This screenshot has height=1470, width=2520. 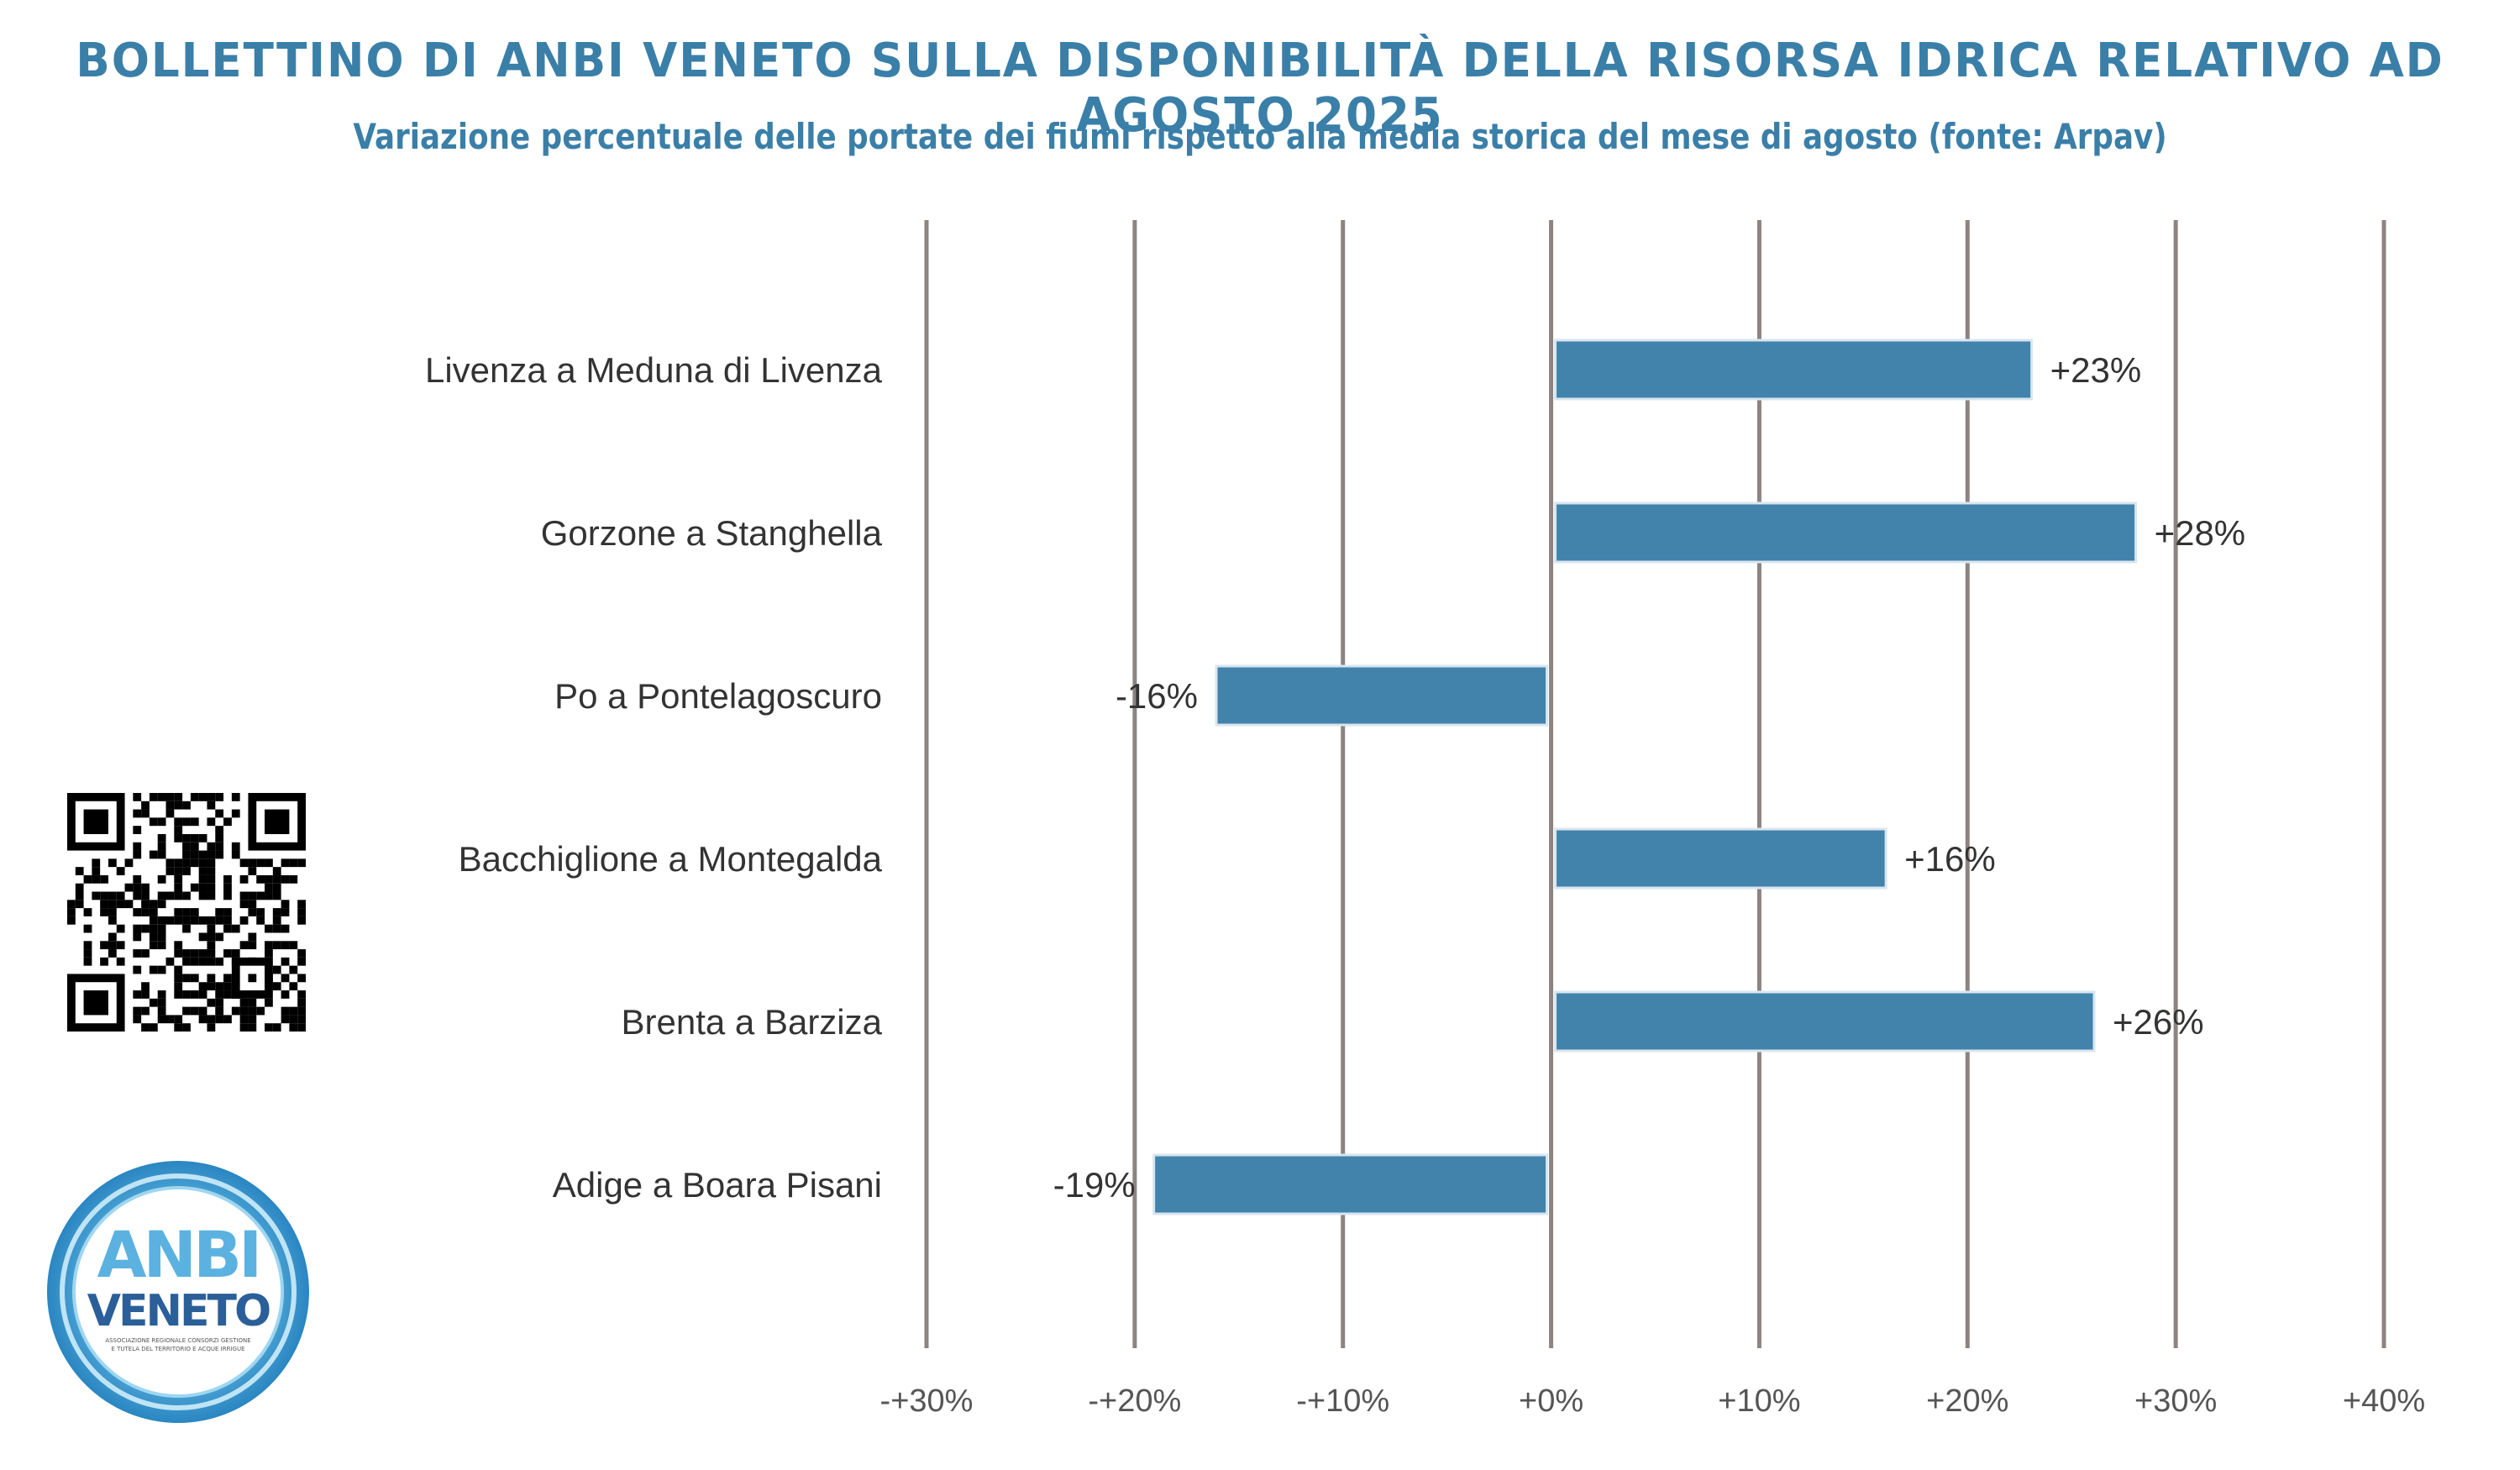 What do you see at coordinates (178, 1311) in the screenshot?
I see `svg-text: VENETO` at bounding box center [178, 1311].